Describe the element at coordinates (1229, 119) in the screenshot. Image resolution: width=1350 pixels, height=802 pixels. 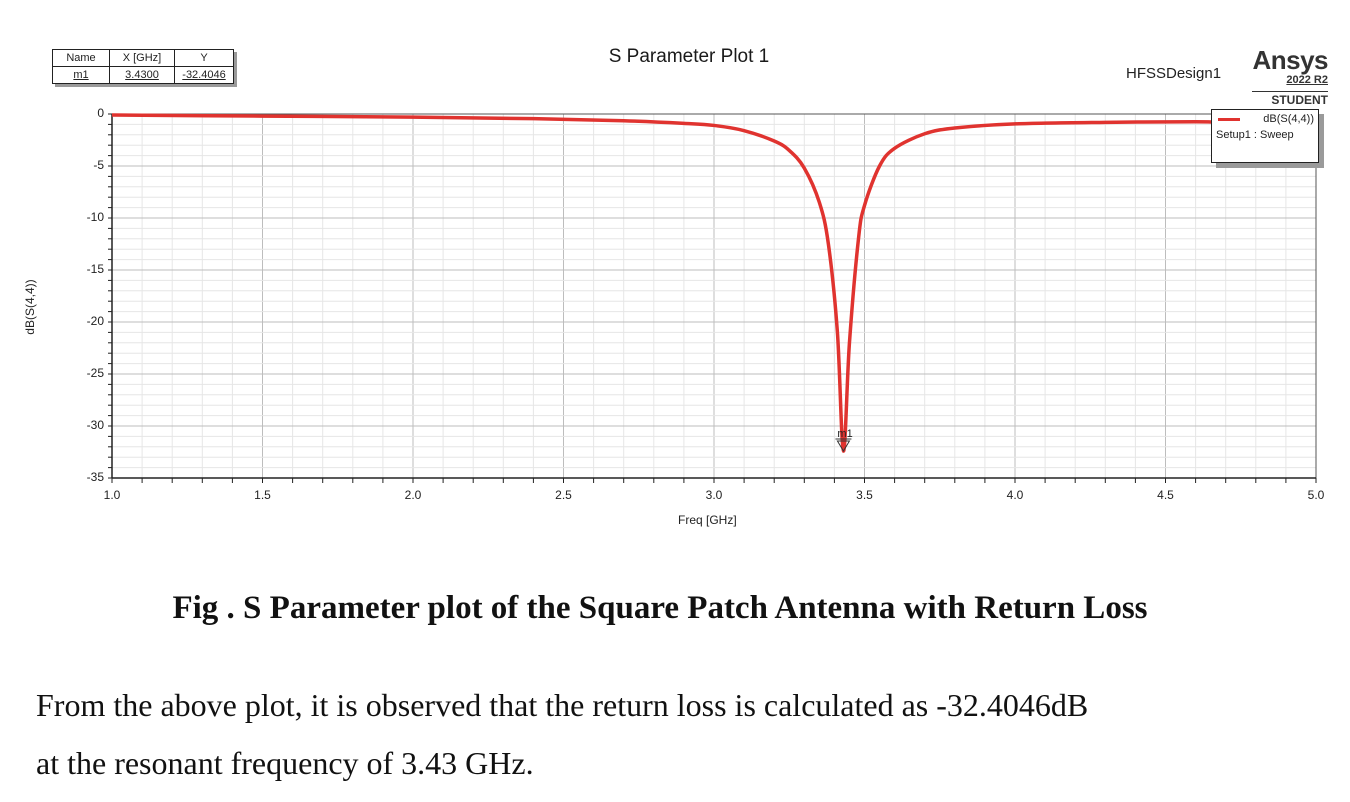
I see `legend-swatch` at that location.